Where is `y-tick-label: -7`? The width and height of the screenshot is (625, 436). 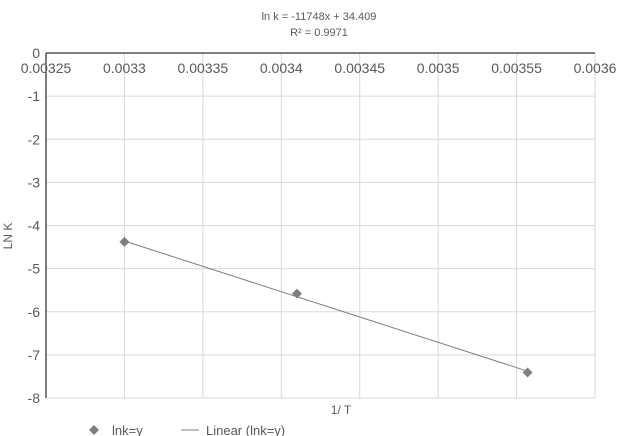 y-tick-label: -7 is located at coordinates (34, 355).